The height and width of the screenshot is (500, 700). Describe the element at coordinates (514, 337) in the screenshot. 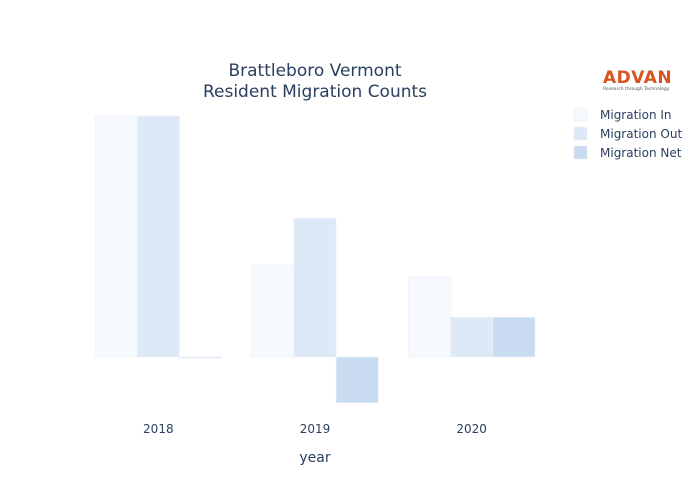

I see `bar-migration-net-2020` at that location.